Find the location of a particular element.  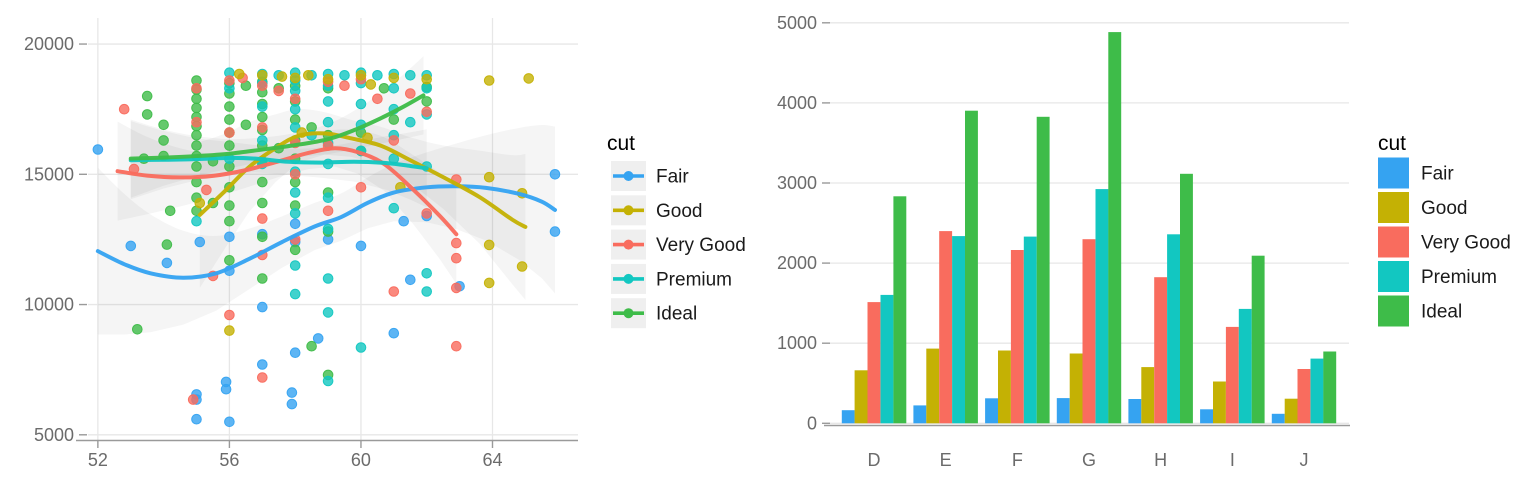

legend-label: Fair is located at coordinates (1437, 174).